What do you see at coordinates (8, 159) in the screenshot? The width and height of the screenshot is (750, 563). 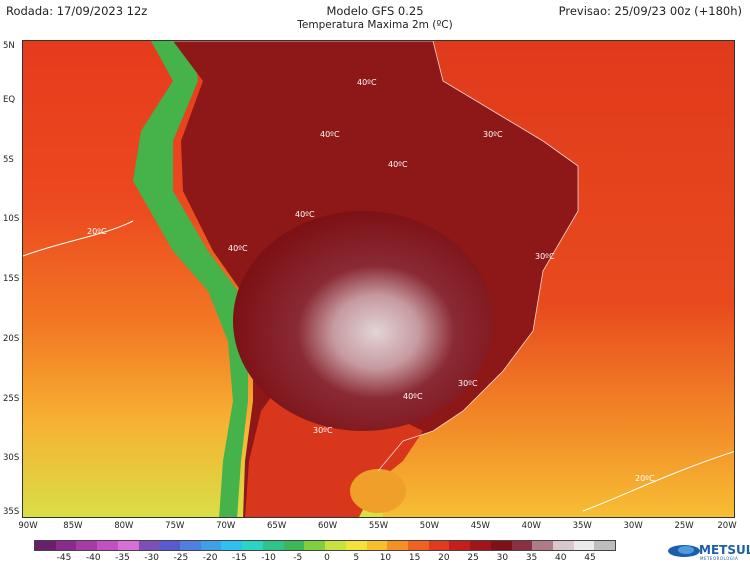 I see `latitude-label: 5S` at bounding box center [8, 159].